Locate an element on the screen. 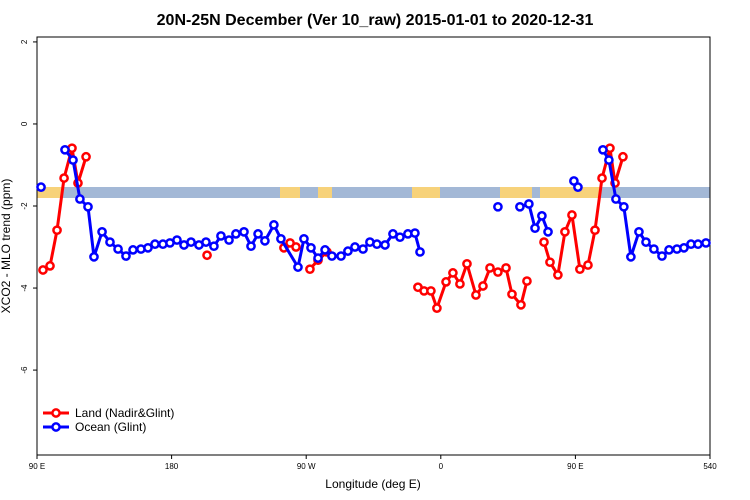 The width and height of the screenshot is (750, 500). x-tick-label: 540 is located at coordinates (710, 466).